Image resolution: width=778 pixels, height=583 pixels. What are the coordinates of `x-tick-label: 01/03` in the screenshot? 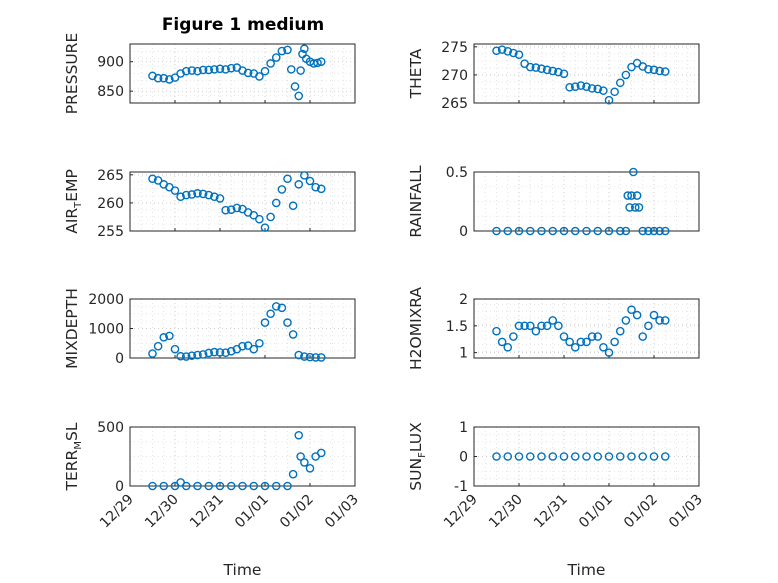 It's located at (686, 512).